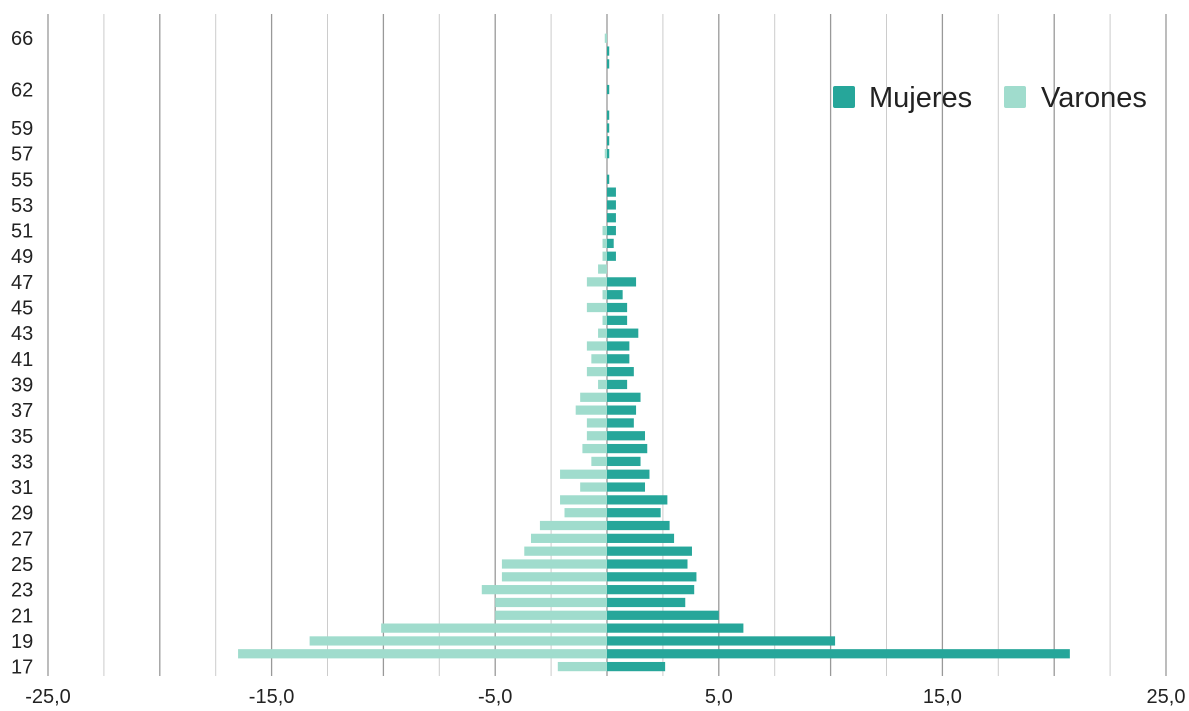  What do you see at coordinates (22, 385) in the screenshot?
I see `y-tick-label: 39` at bounding box center [22, 385].